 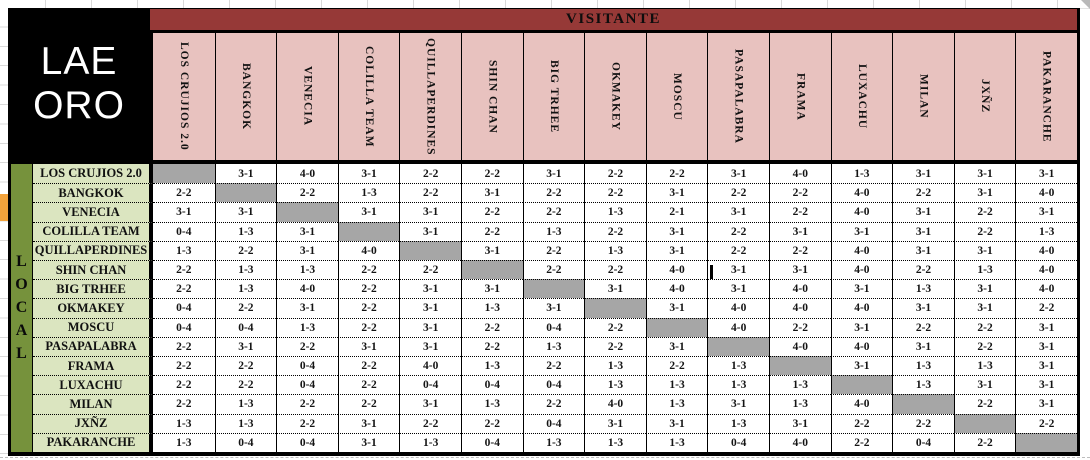 What do you see at coordinates (553, 174) in the screenshot?
I see `result-cell-los-crujios-2-0-vs-big-trhee: 3-1` at bounding box center [553, 174].